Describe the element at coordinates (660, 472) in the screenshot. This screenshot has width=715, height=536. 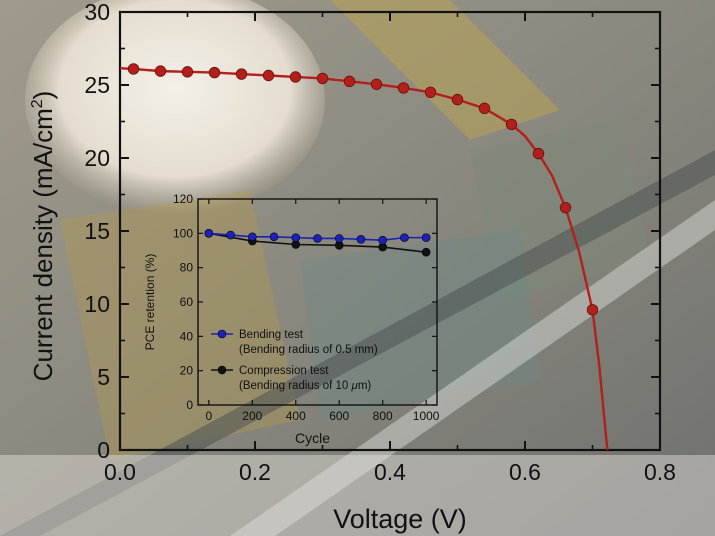
I see `x-tick-label: 0.8` at that location.